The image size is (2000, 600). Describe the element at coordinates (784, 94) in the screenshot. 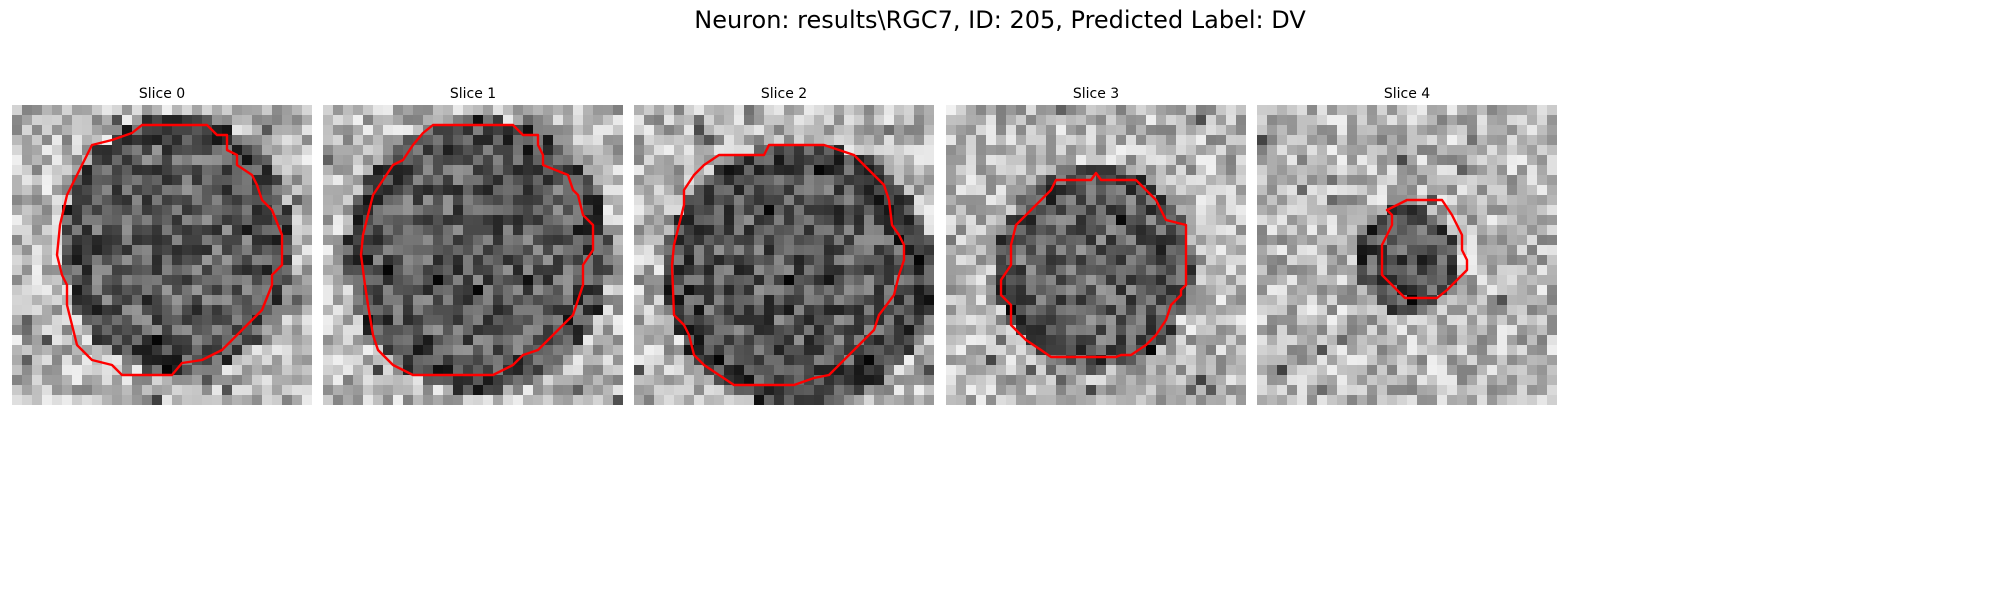

I see `slice-title-2: Slice 2` at that location.